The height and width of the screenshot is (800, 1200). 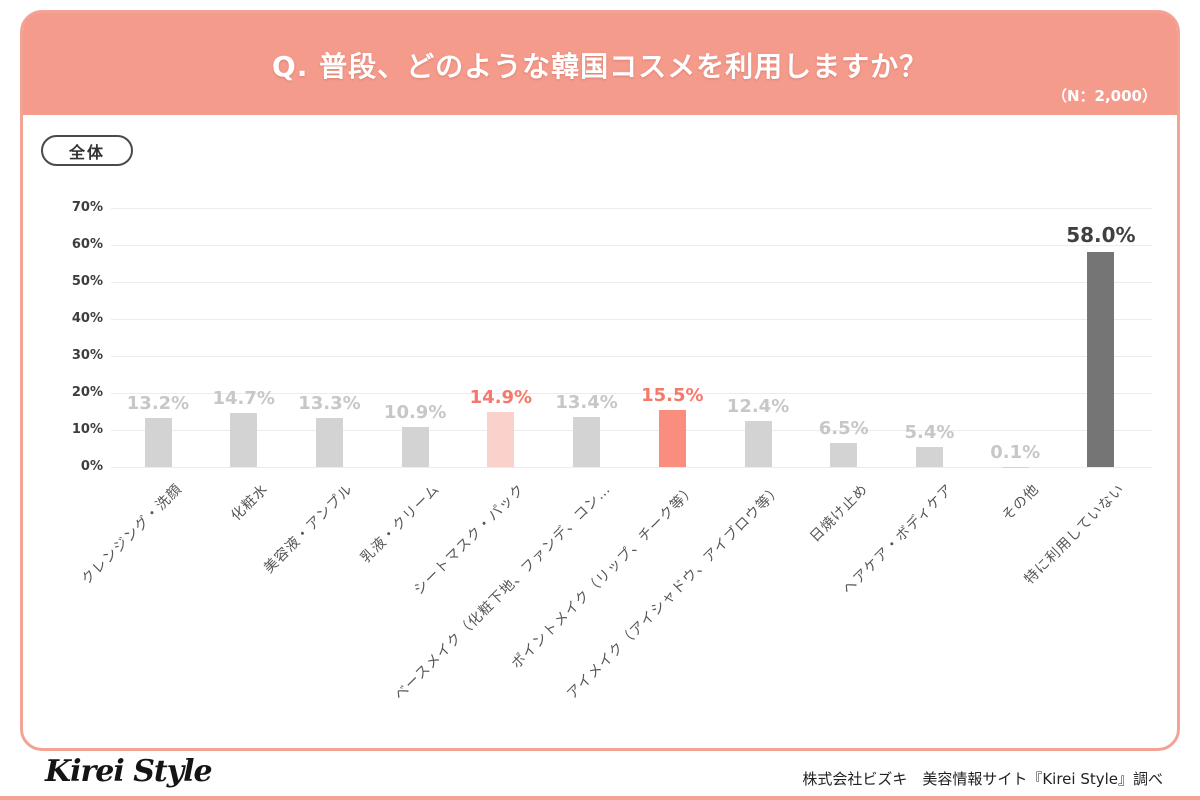 What do you see at coordinates (329, 403) in the screenshot?
I see `bar-value-label: 13.3%` at bounding box center [329, 403].